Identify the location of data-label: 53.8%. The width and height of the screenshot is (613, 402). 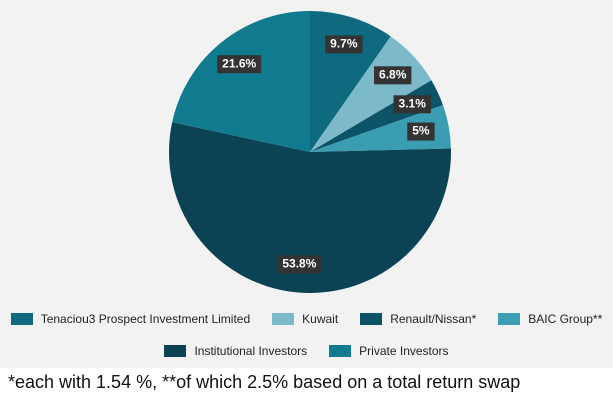
(299, 264).